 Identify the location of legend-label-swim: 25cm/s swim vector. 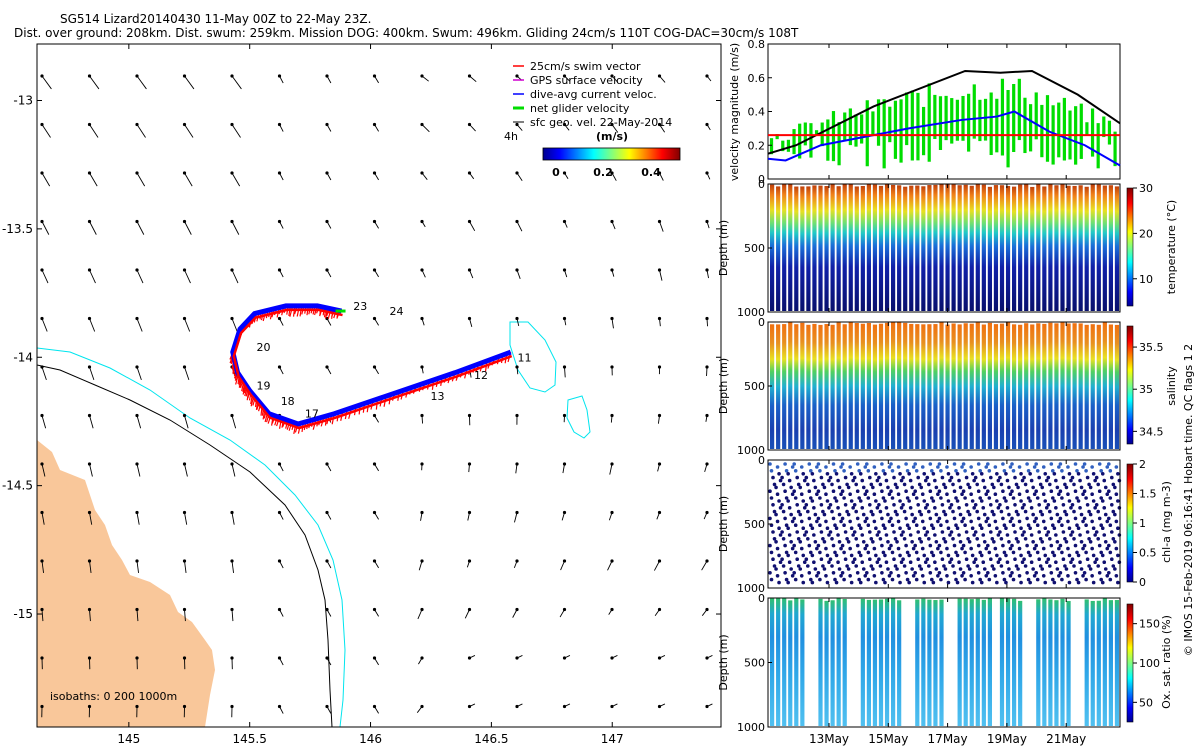
(585, 66).